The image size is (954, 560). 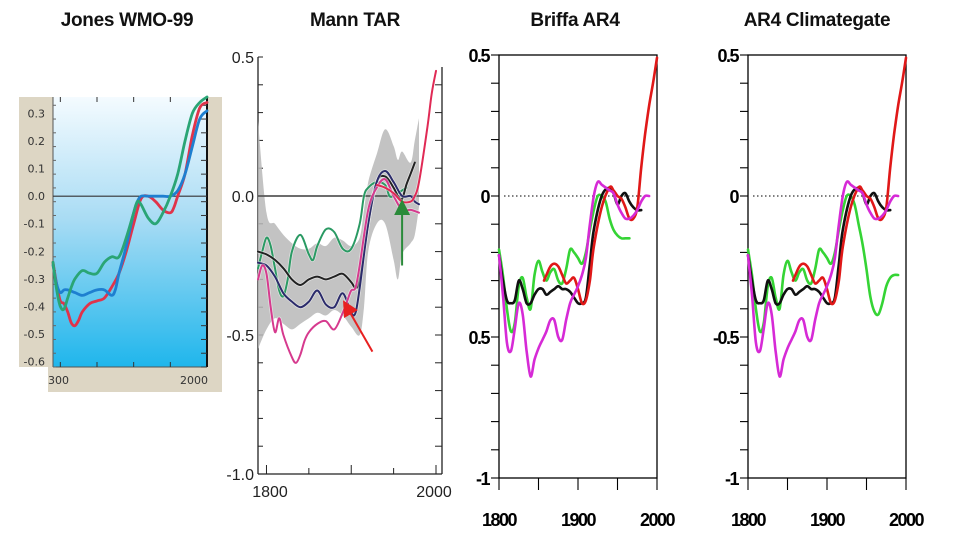 I want to click on y-tick-label: -0.1, so click(x=34, y=224).